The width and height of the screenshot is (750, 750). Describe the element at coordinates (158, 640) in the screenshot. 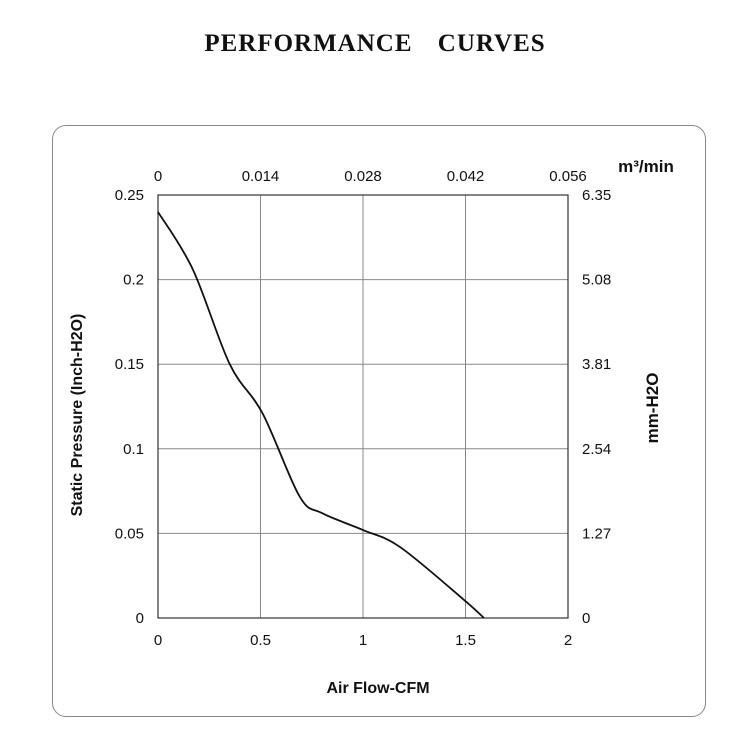

I see `x-tick-label: 0` at that location.